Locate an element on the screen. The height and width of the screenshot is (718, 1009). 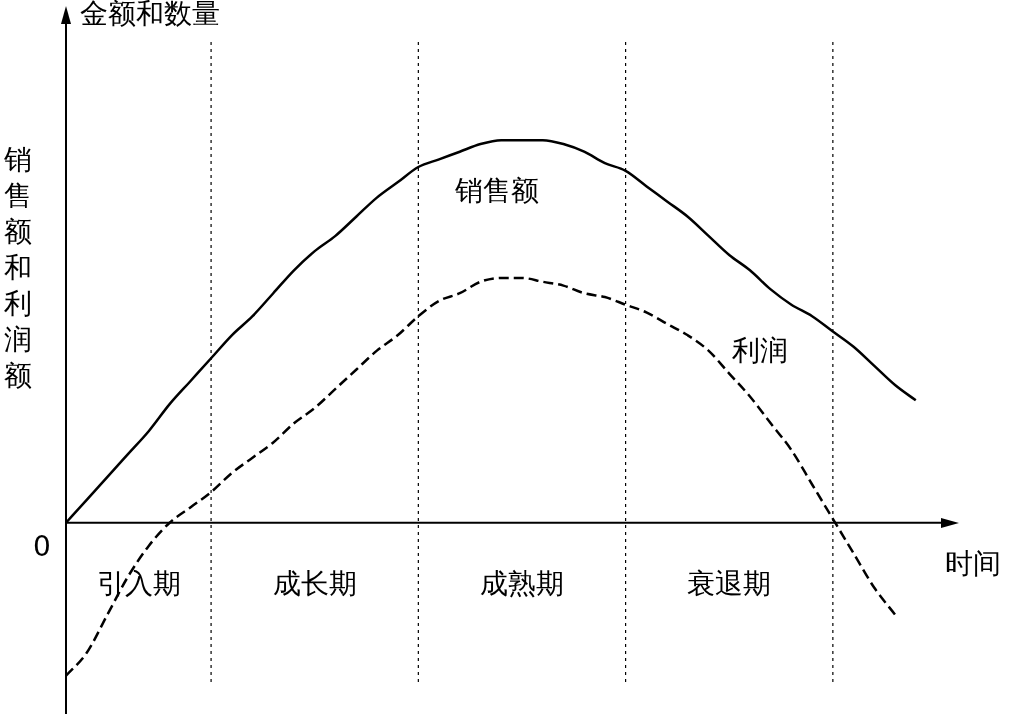
annotation: 成熟期 is located at coordinates (521, 584).